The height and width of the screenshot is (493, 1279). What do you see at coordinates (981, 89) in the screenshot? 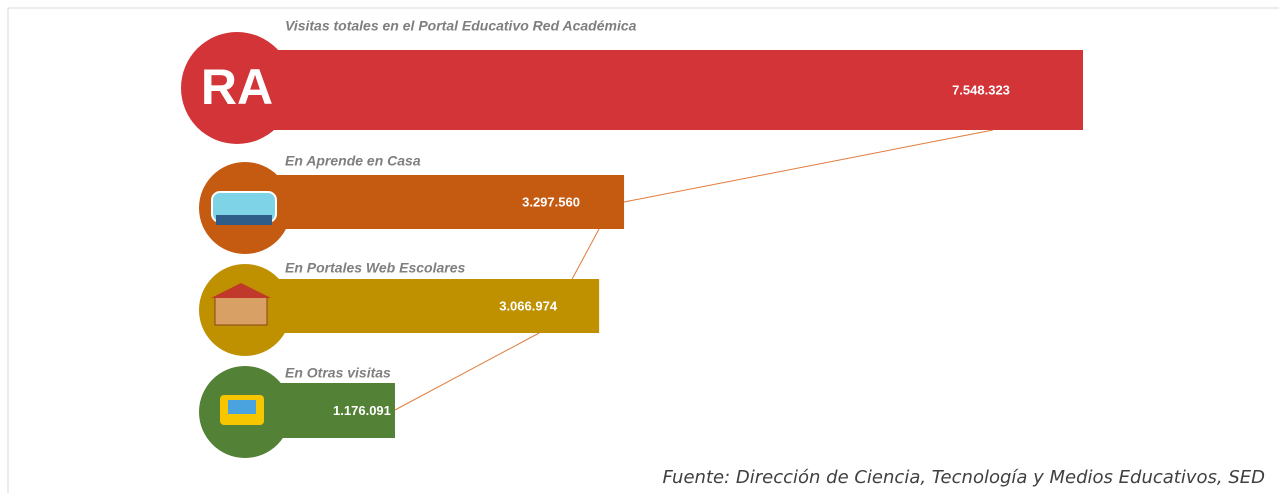
I see `value-label: 7.548.323` at bounding box center [981, 89].